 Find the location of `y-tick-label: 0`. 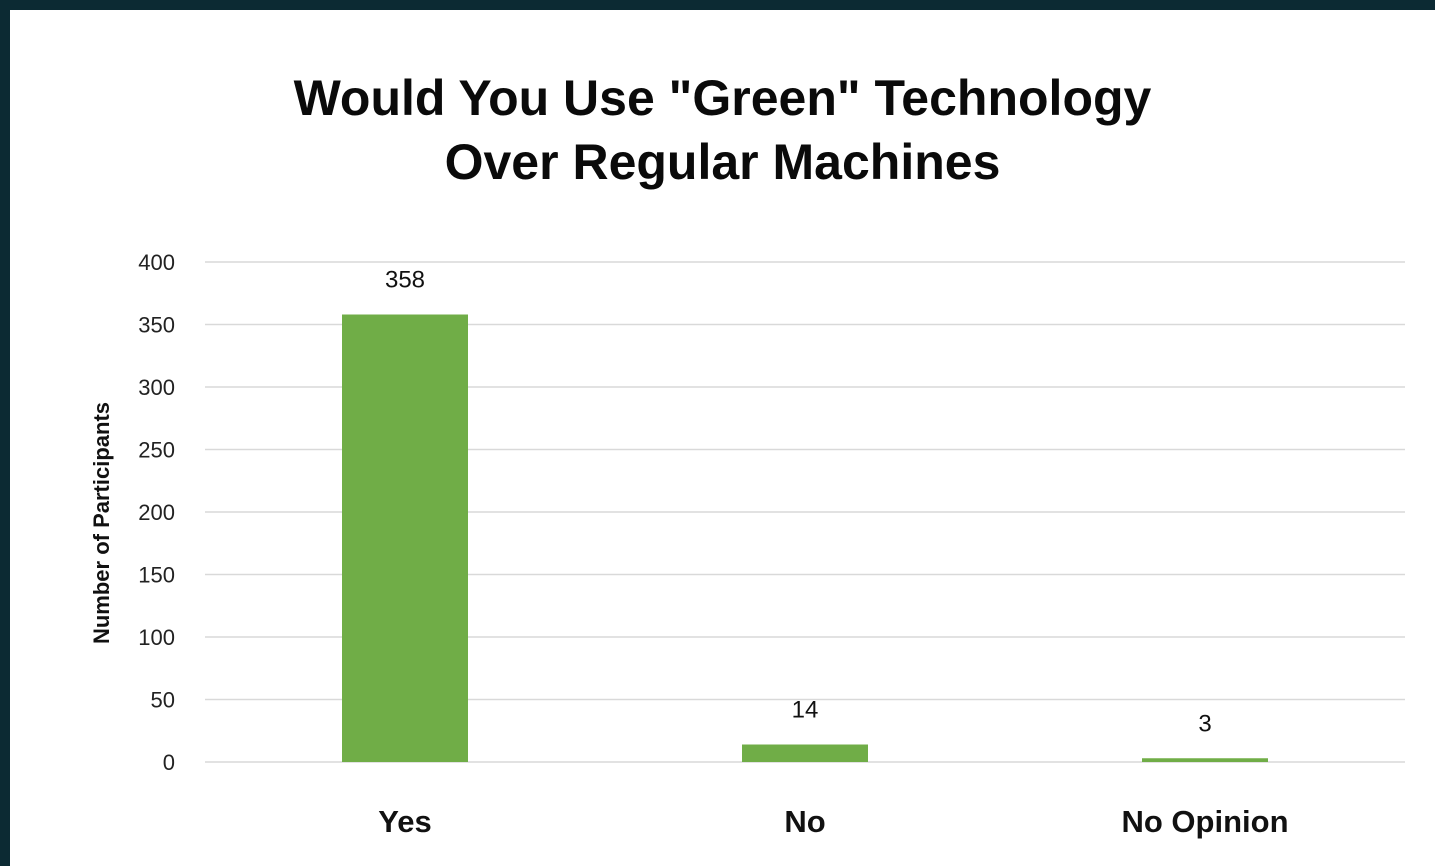

y-tick-label: 0 is located at coordinates (169, 762).